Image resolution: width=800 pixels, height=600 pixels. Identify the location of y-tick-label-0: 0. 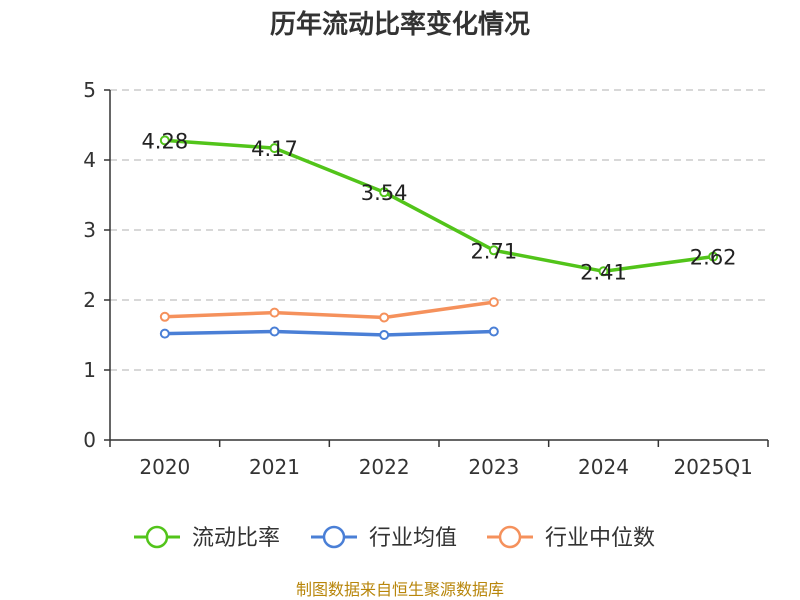
(89, 440).